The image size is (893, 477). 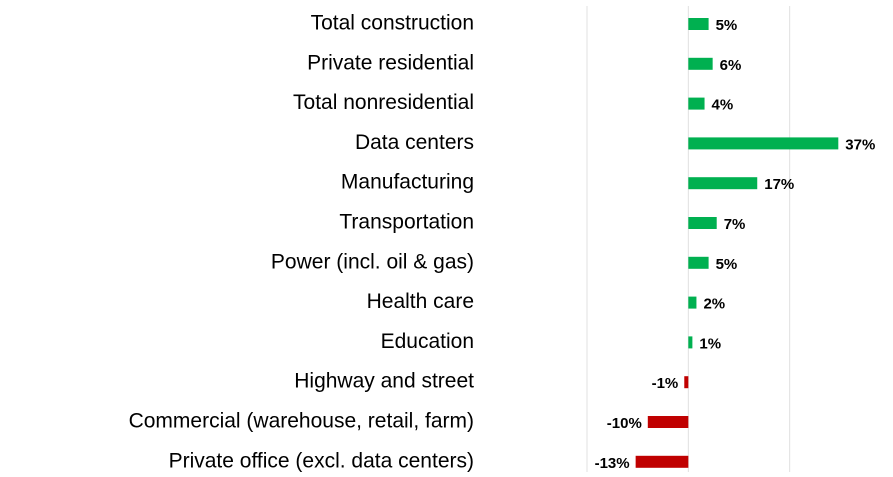 I want to click on value-label: -13%, so click(x=612, y=463).